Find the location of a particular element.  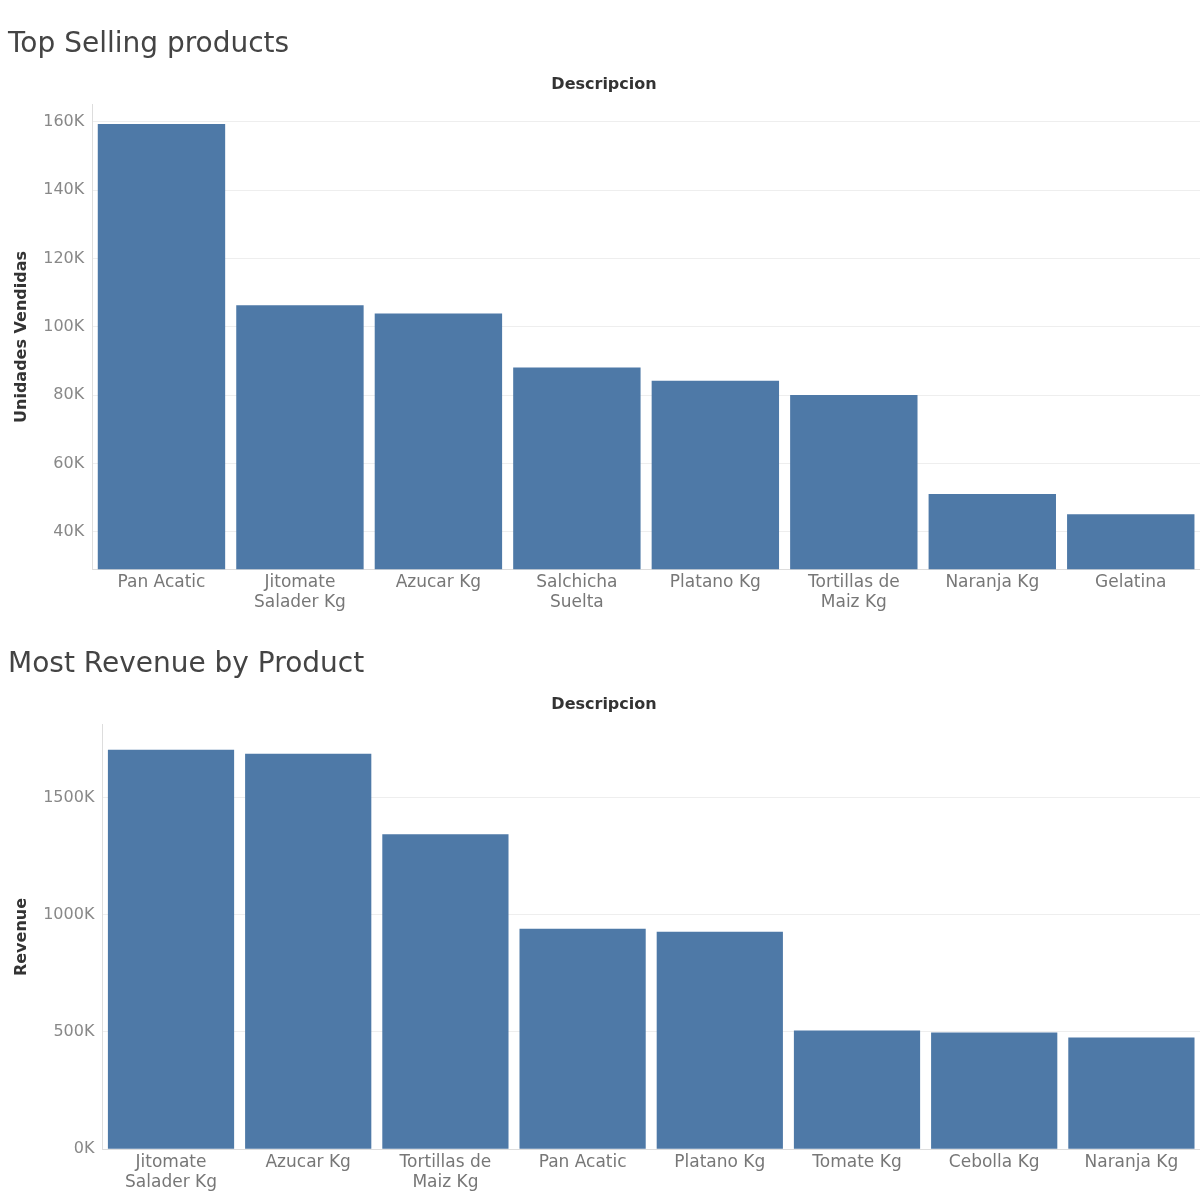

chart-title: Most Revenue by Product is located at coordinates (186, 663).